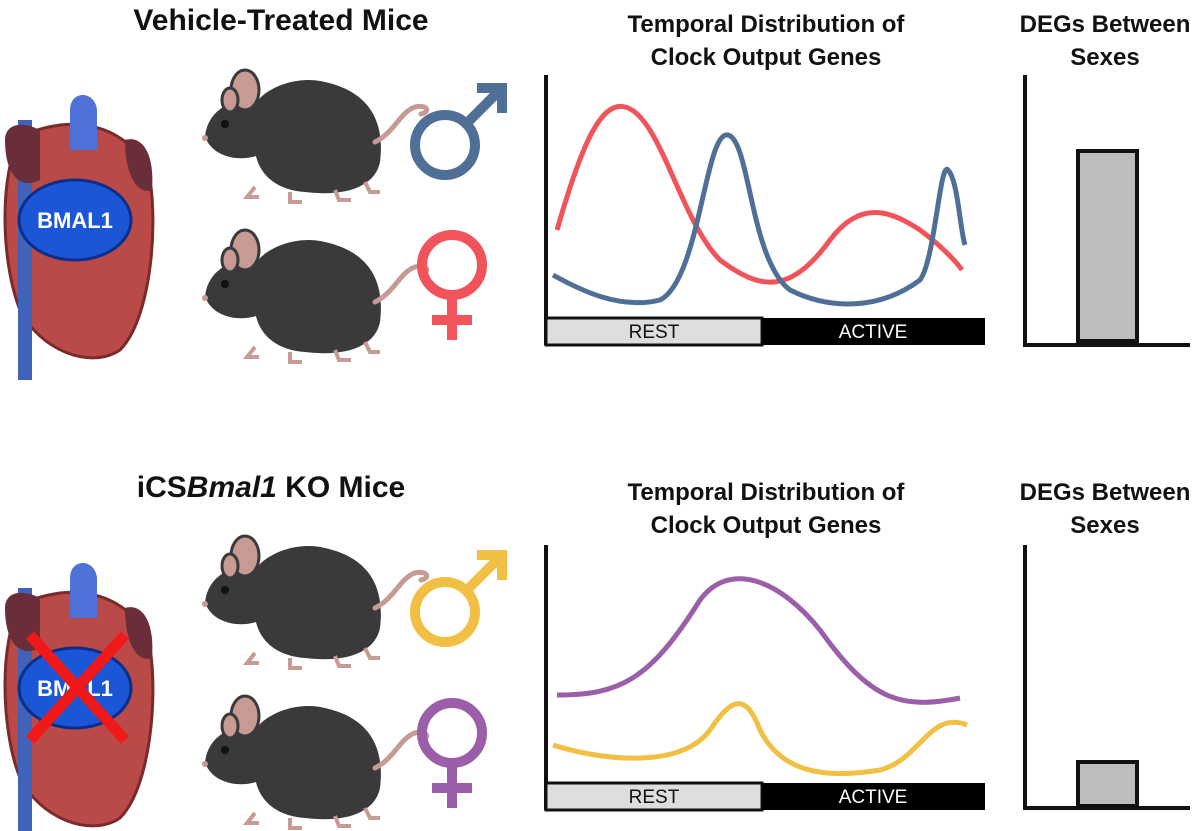 This screenshot has height=831, width=1200. I want to click on title-text: iCS, so click(162, 487).